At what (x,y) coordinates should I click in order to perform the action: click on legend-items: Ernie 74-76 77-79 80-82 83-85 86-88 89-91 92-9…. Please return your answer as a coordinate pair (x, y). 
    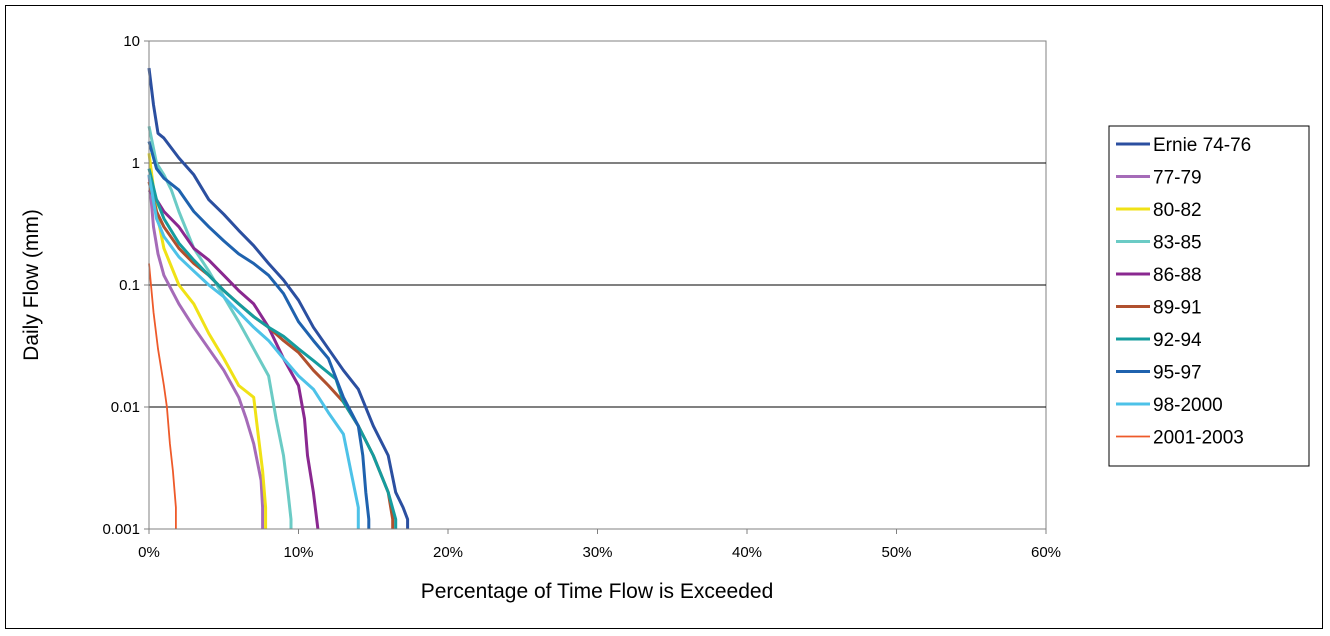
    Looking at the image, I should click on (1183, 292).